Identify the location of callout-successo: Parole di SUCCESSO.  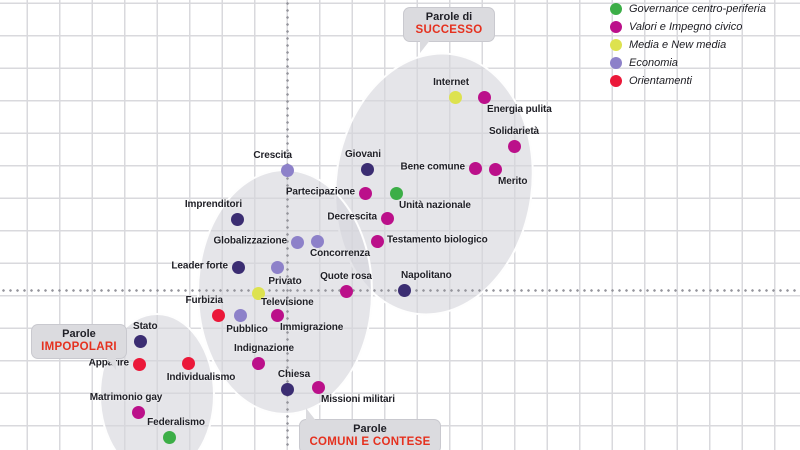
(449, 30).